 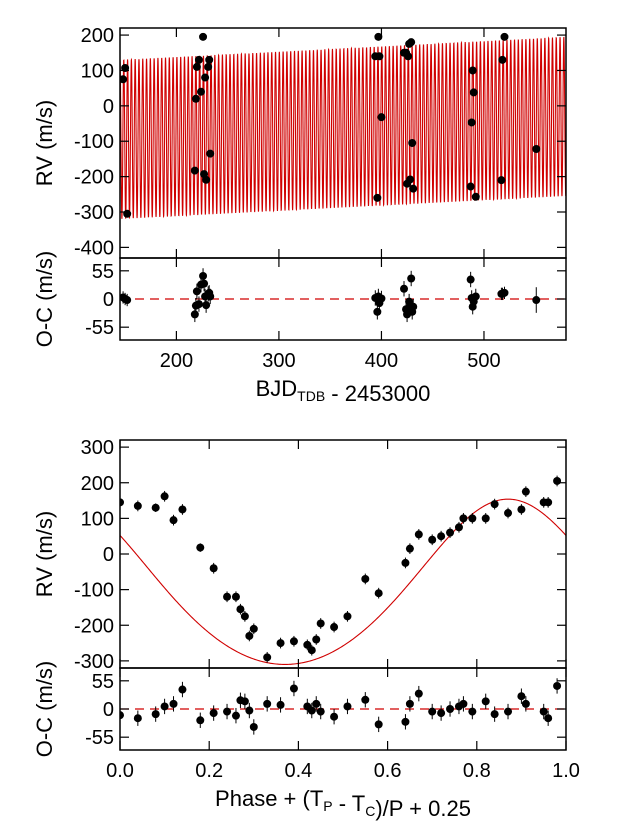 I want to click on x-tick-label: 0.4, so click(x=298, y=771).